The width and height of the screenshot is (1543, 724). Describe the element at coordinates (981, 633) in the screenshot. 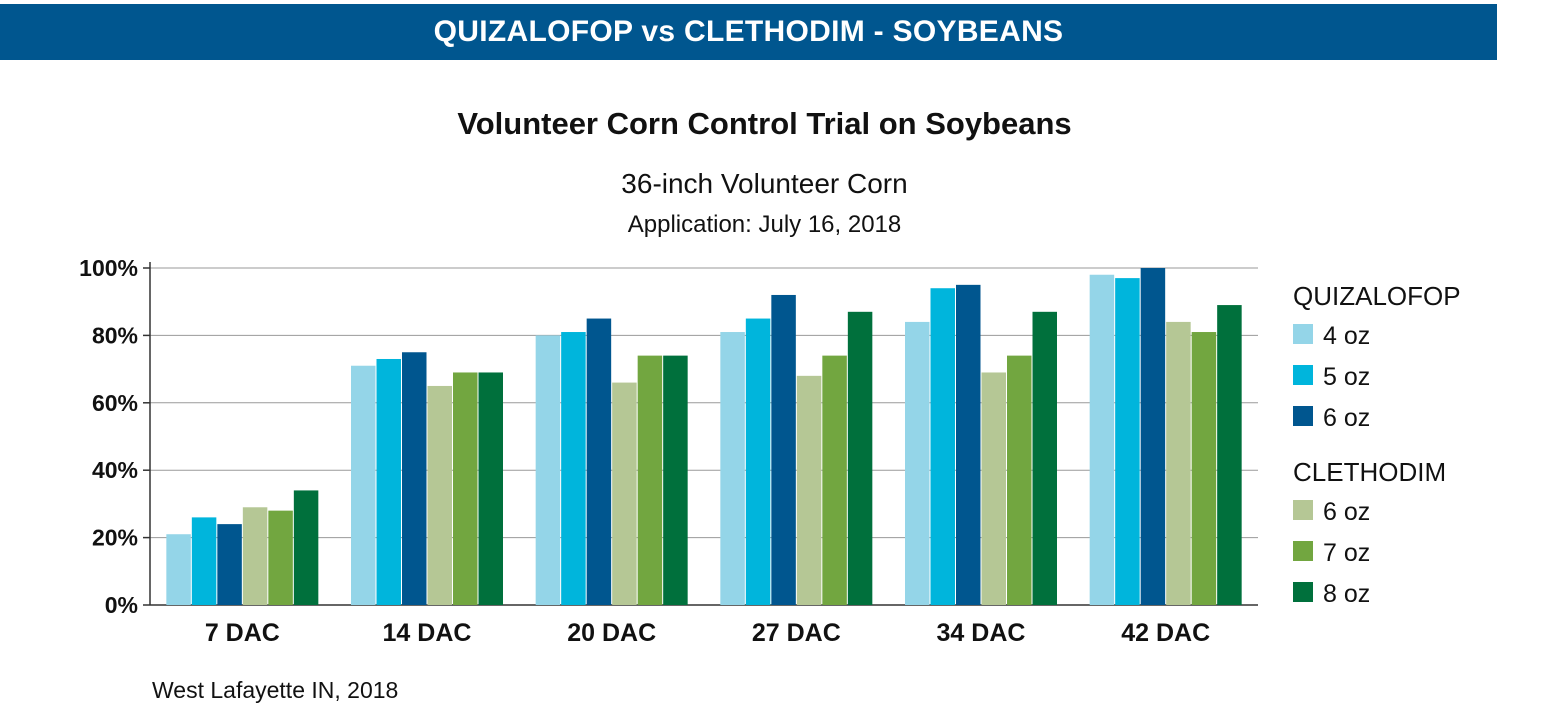

I see `x-tick-label: 34 DAC` at that location.